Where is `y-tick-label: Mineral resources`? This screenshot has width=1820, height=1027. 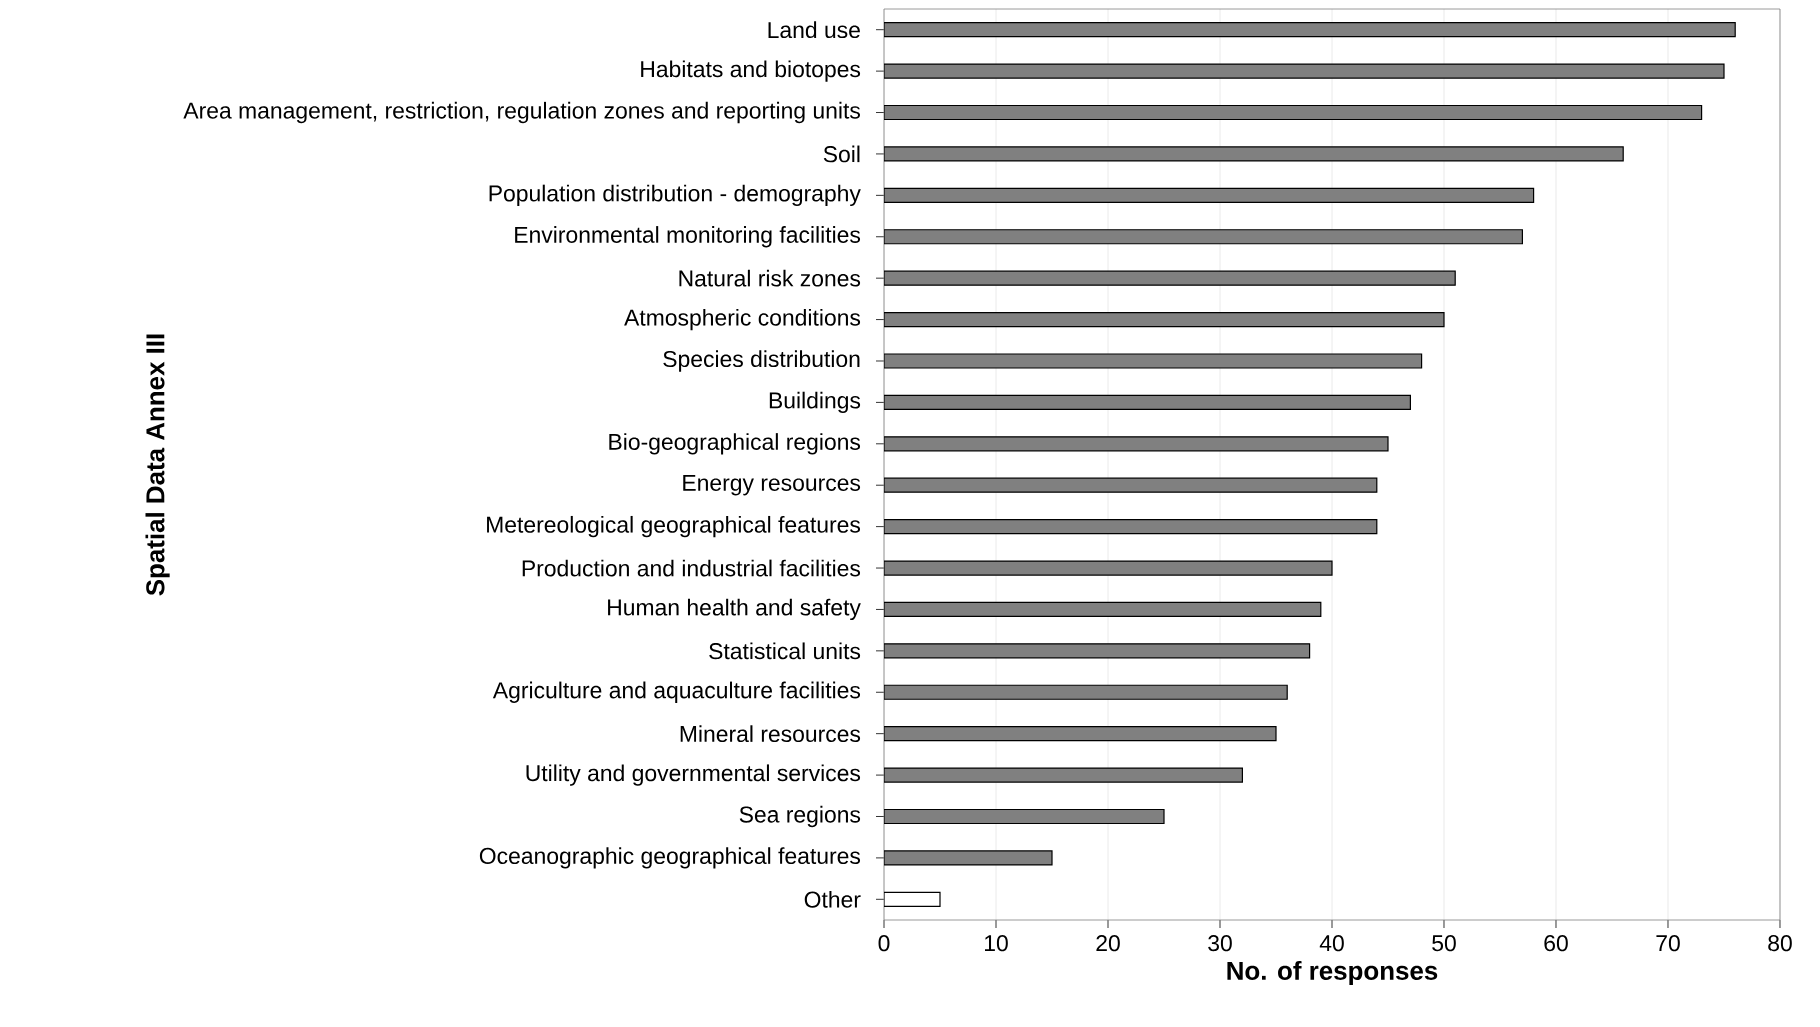
y-tick-label: Mineral resources is located at coordinates (770, 734).